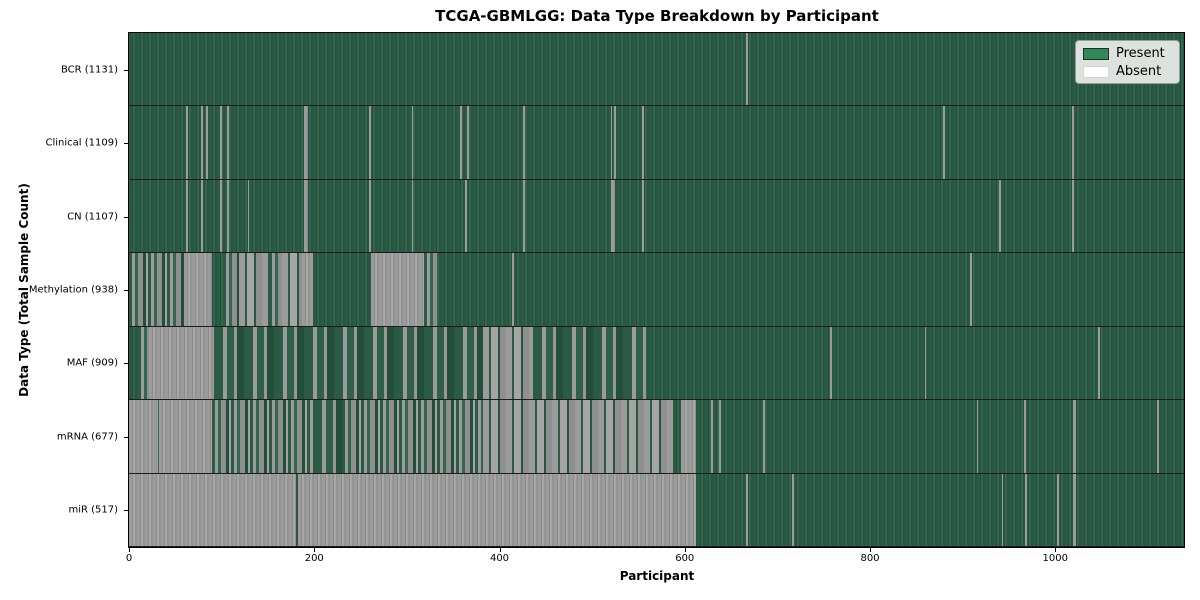 This screenshot has width=1200, height=600. What do you see at coordinates (685, 558) in the screenshot?
I see `x-tick-label: 600` at bounding box center [685, 558].